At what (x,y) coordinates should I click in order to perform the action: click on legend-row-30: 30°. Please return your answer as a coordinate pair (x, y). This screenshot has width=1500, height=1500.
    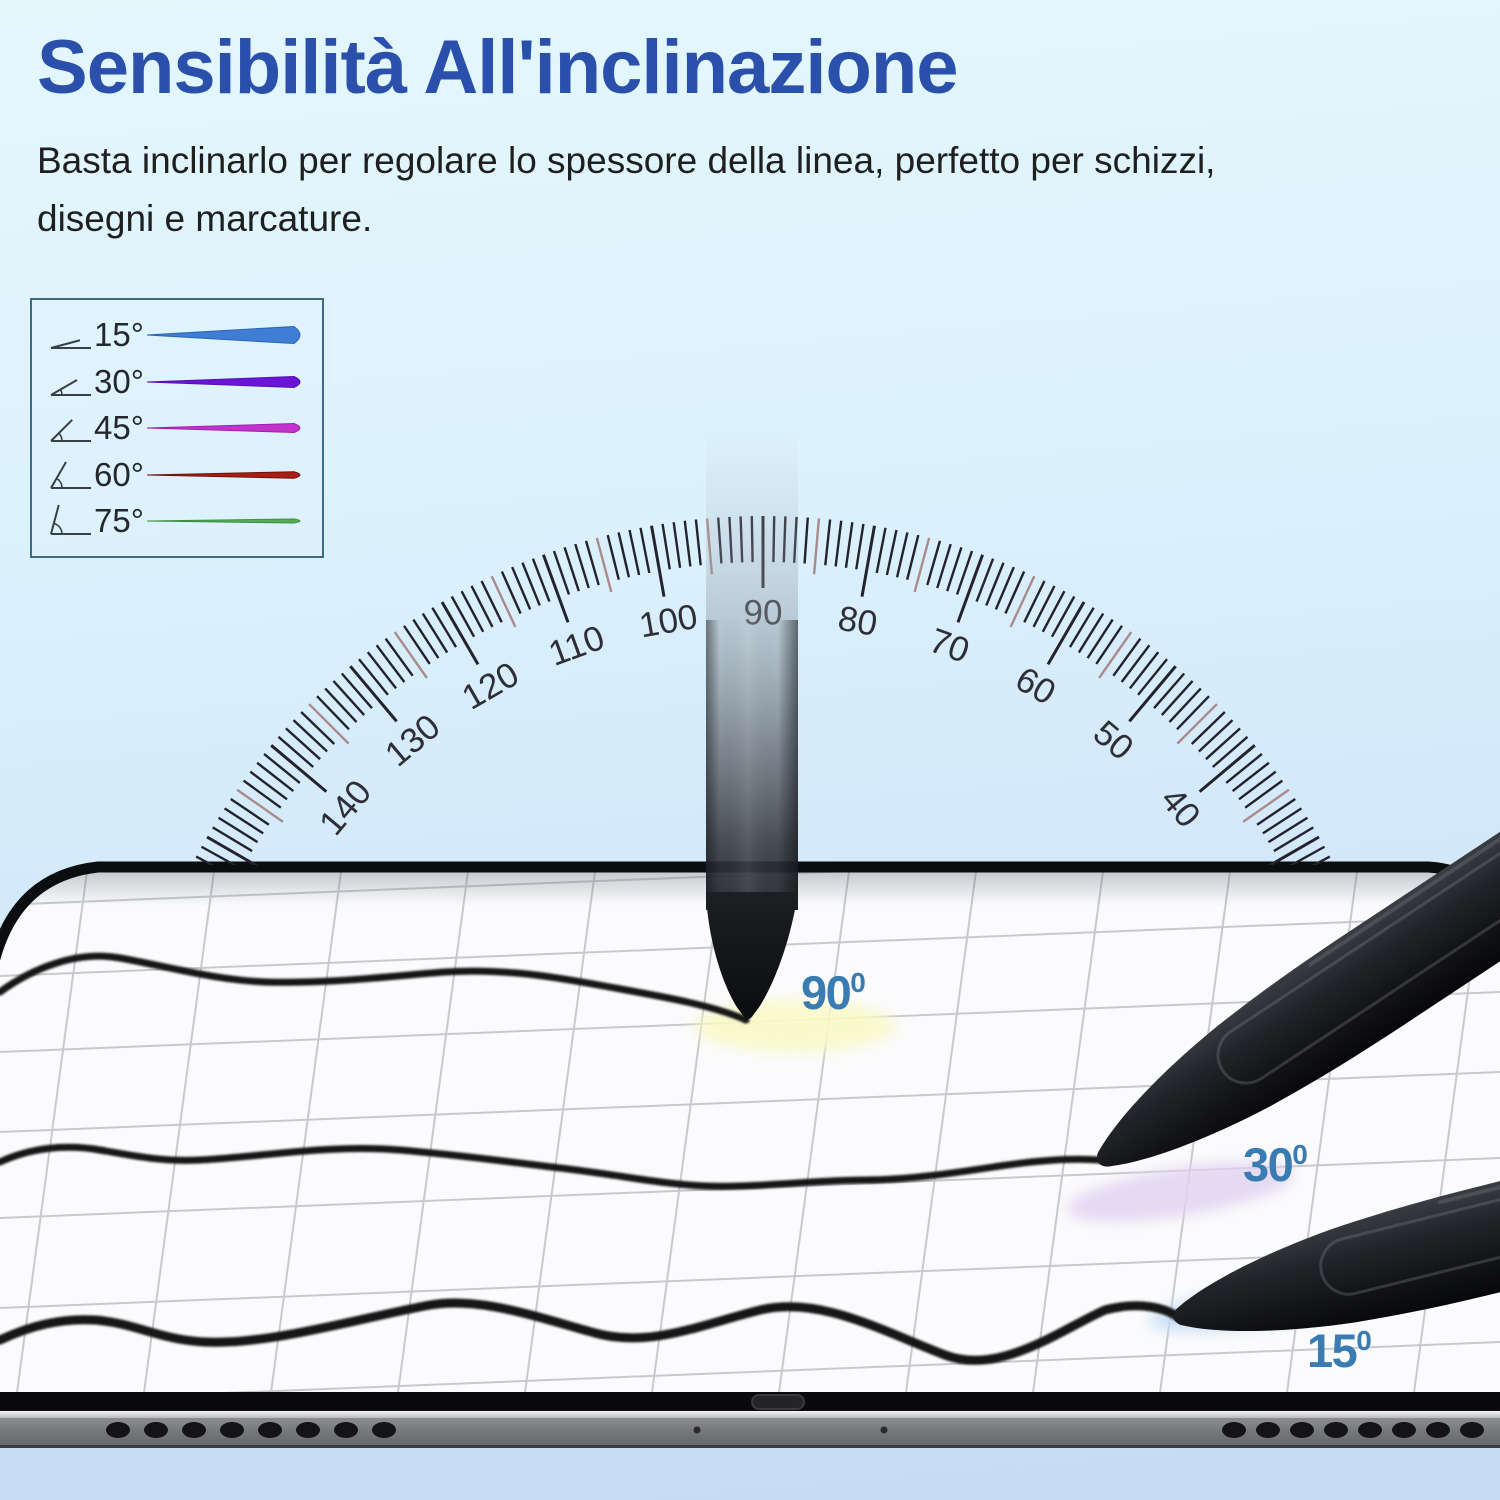
    Looking at the image, I should click on (177, 382).